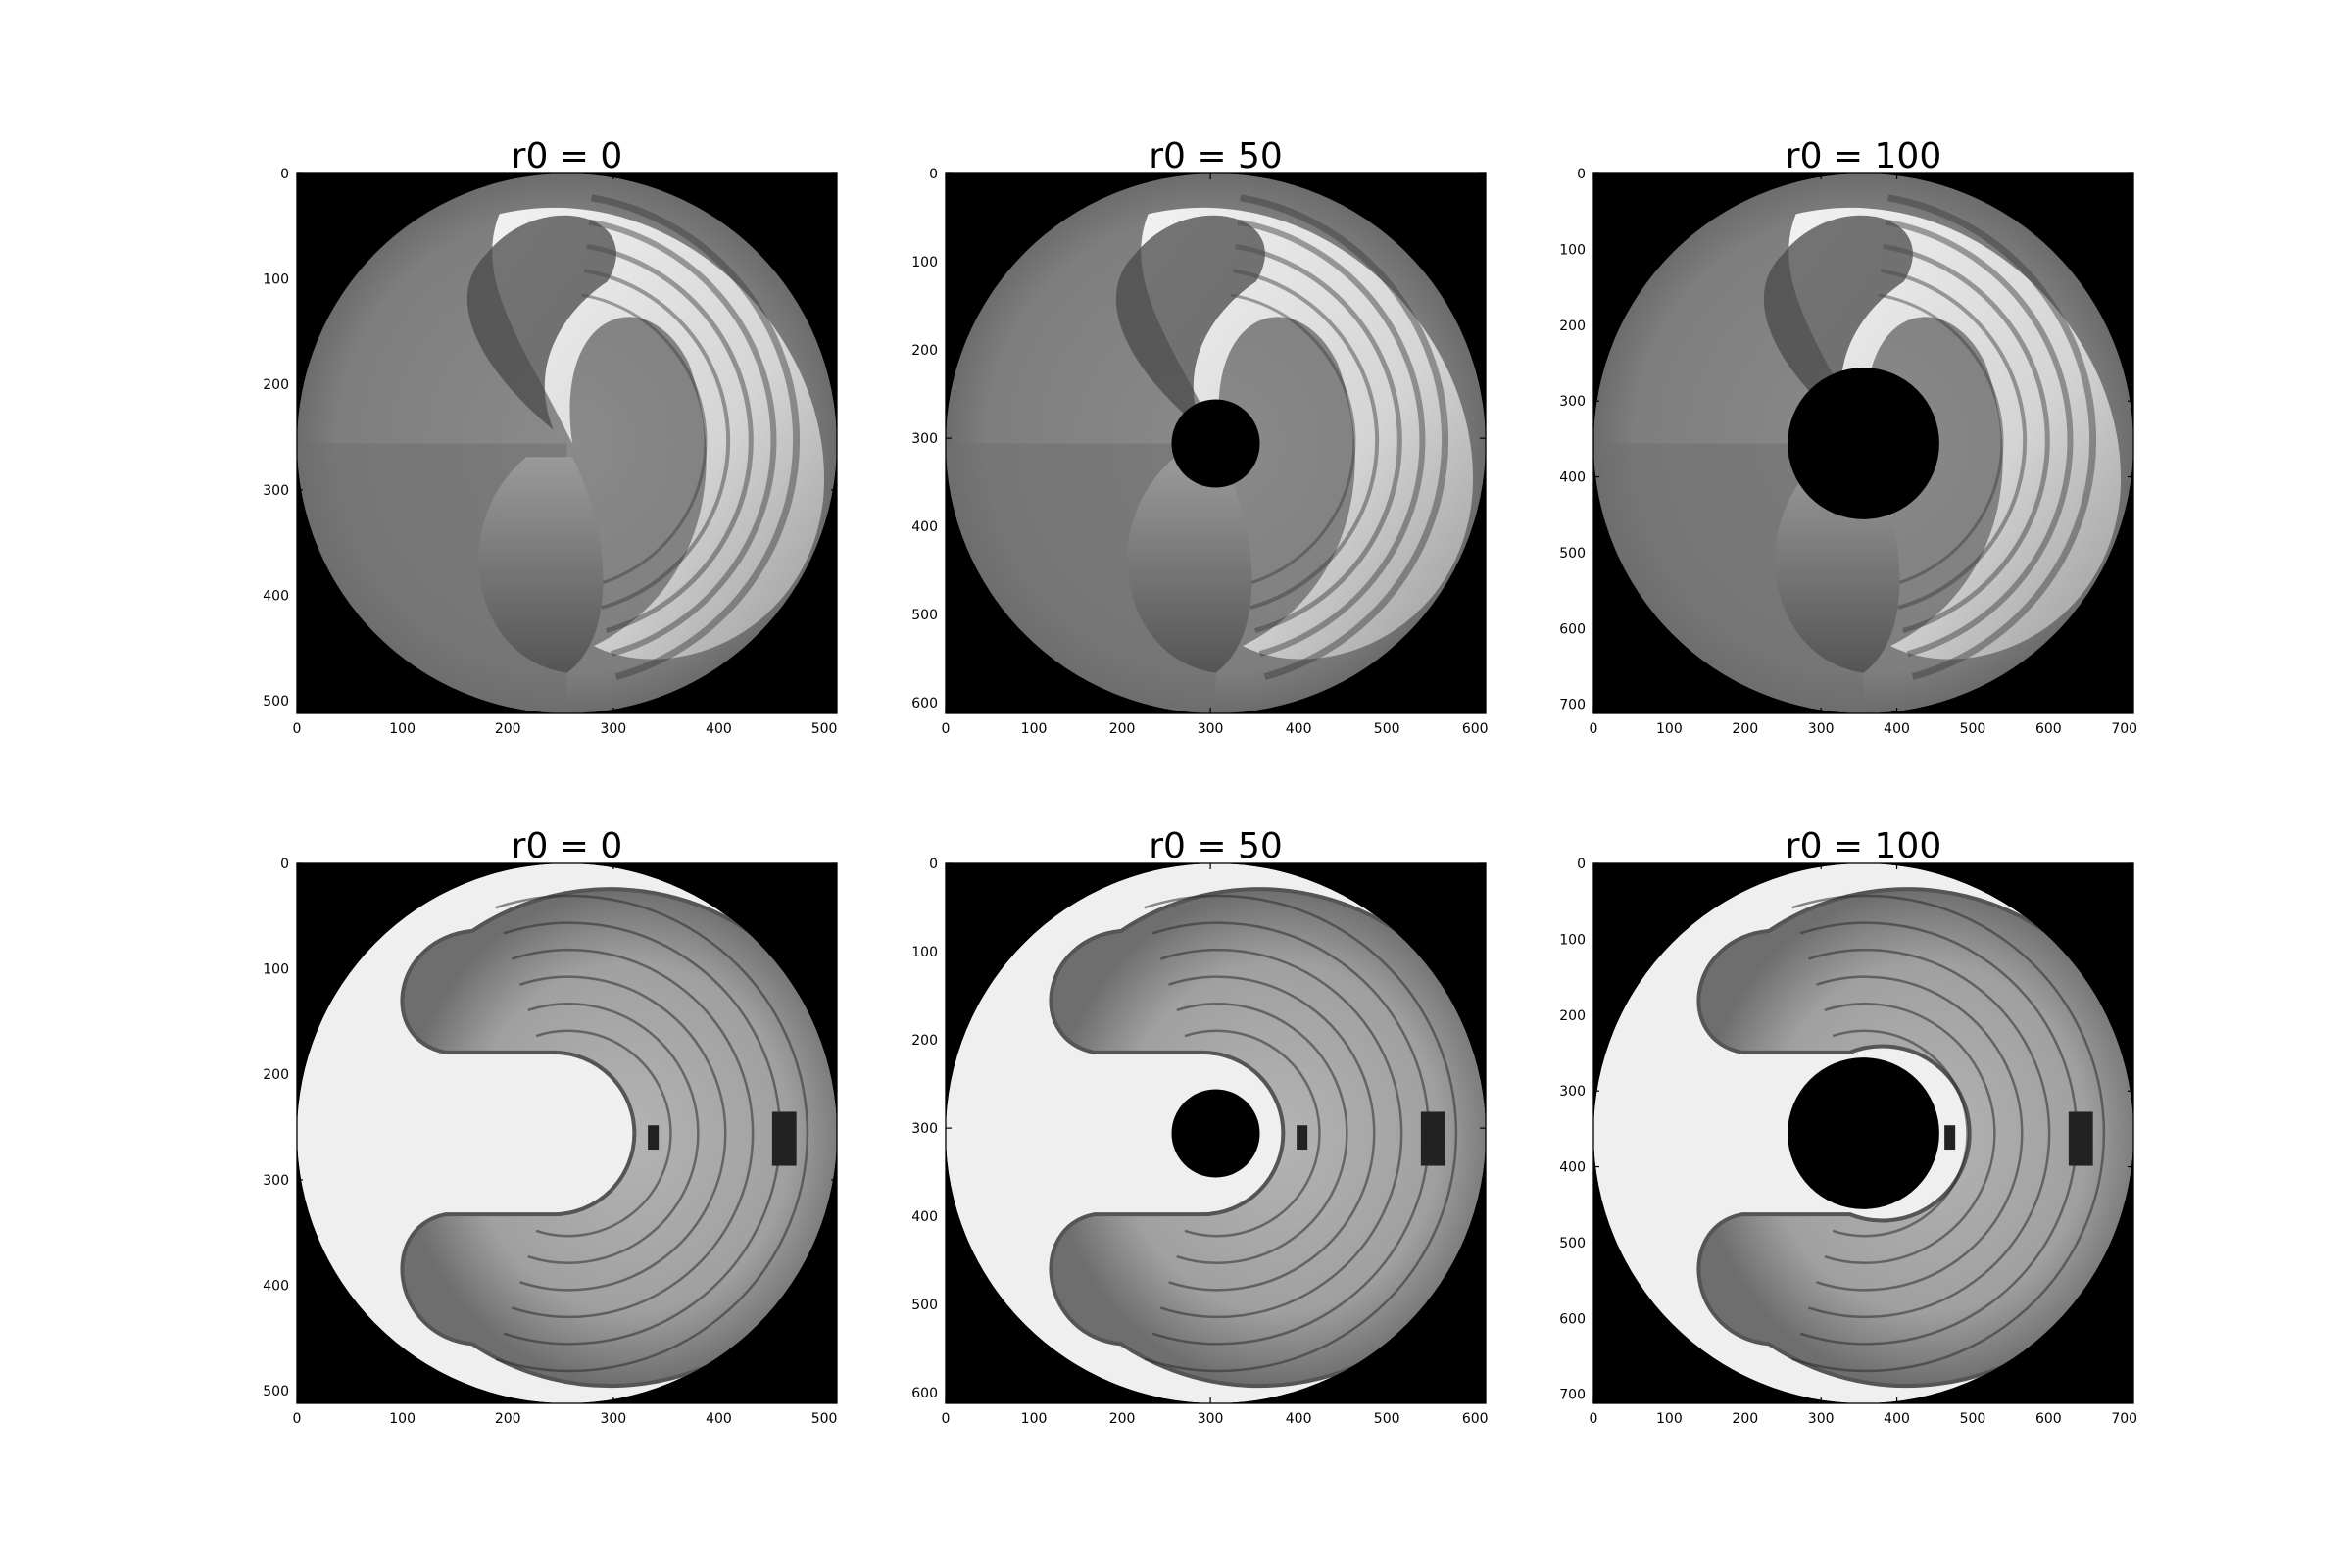  I want to click on fur-region, so click(1189, 565).